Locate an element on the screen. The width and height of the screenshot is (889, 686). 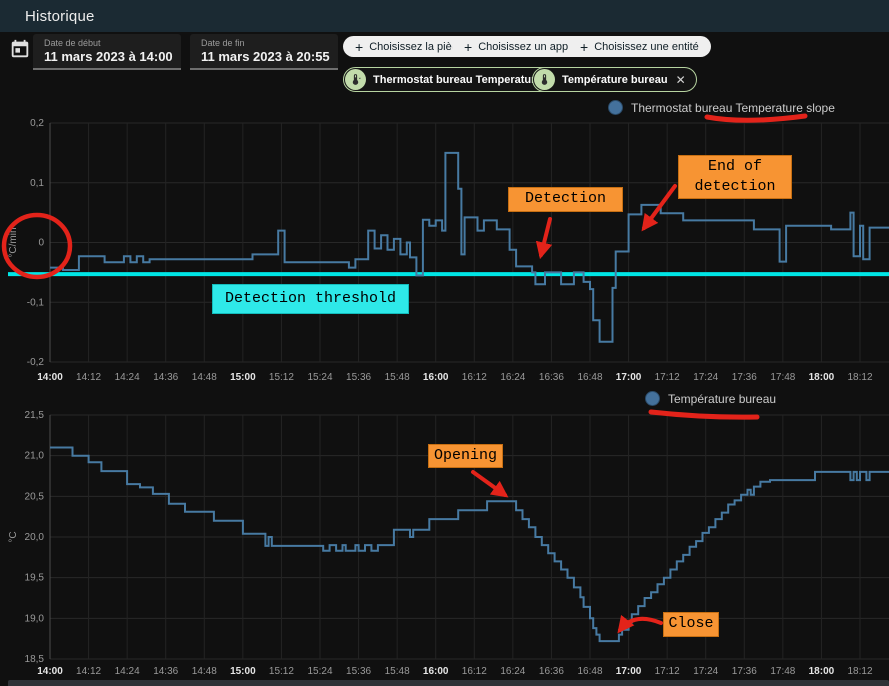
bottom-scrollbar is located at coordinates (448, 683).